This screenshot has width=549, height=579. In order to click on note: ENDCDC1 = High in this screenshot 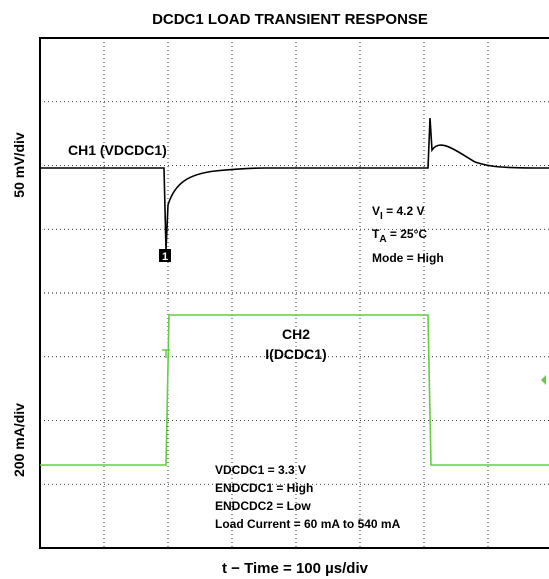, I will do `click(264, 488)`.